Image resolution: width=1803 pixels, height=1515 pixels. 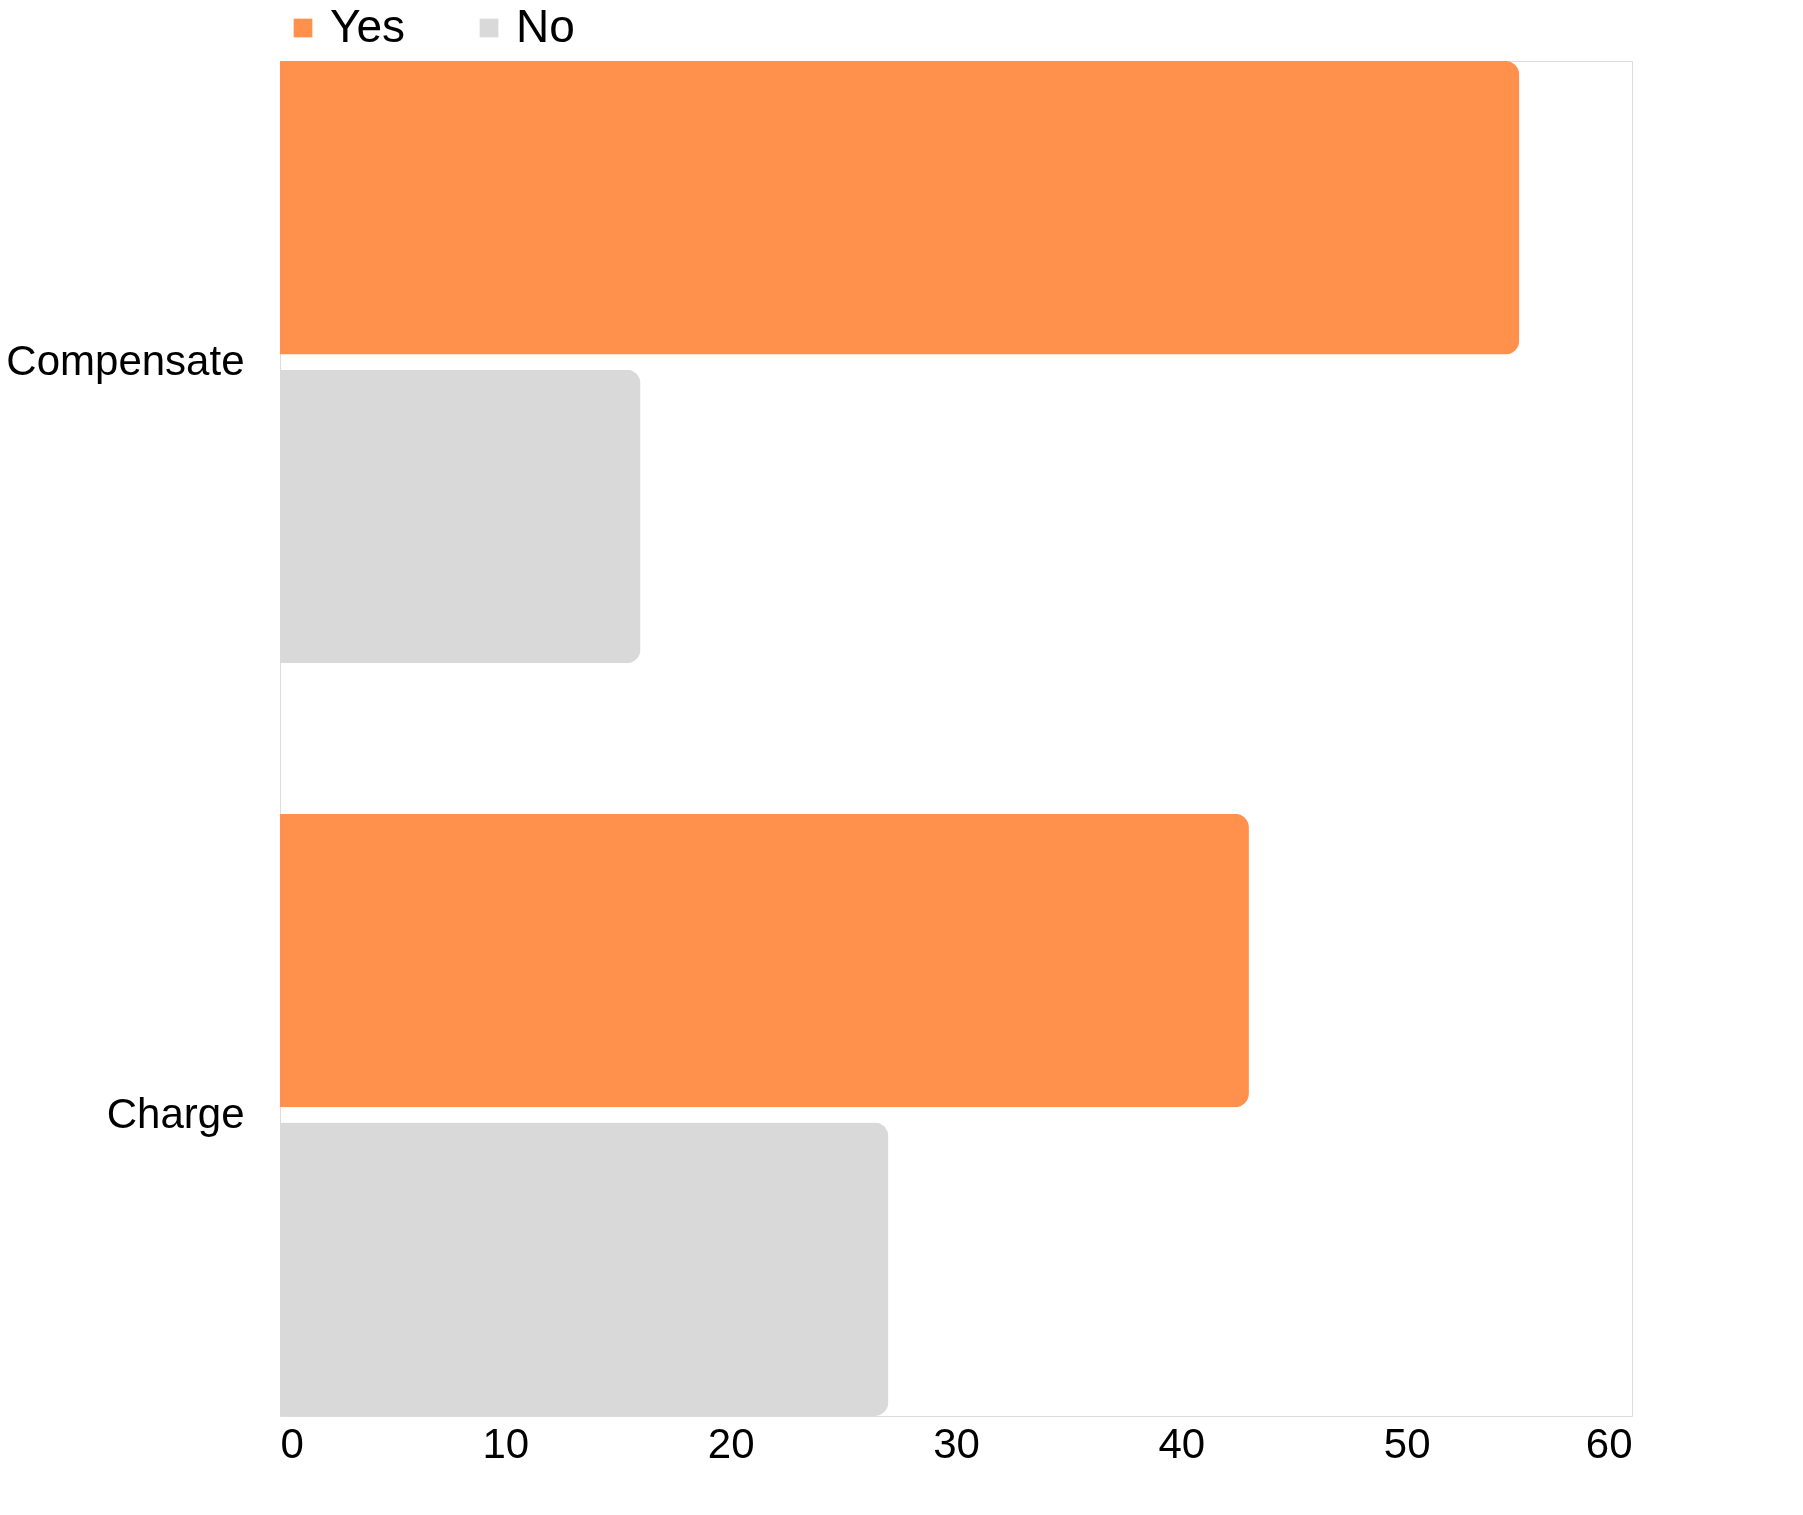 I want to click on y-tick-label: Compensate, so click(x=125, y=361).